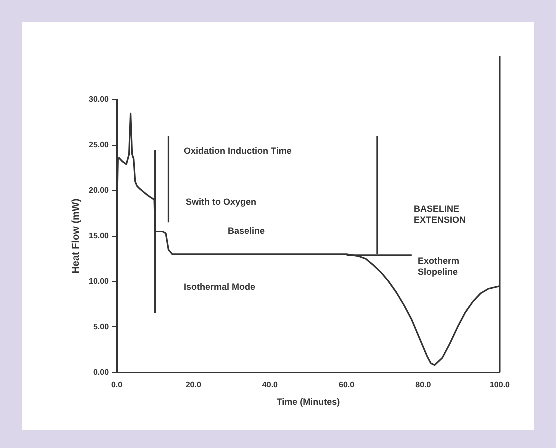 This screenshot has height=448, width=556. Describe the element at coordinates (247, 231) in the screenshot. I see `annotation: Baseline` at that location.